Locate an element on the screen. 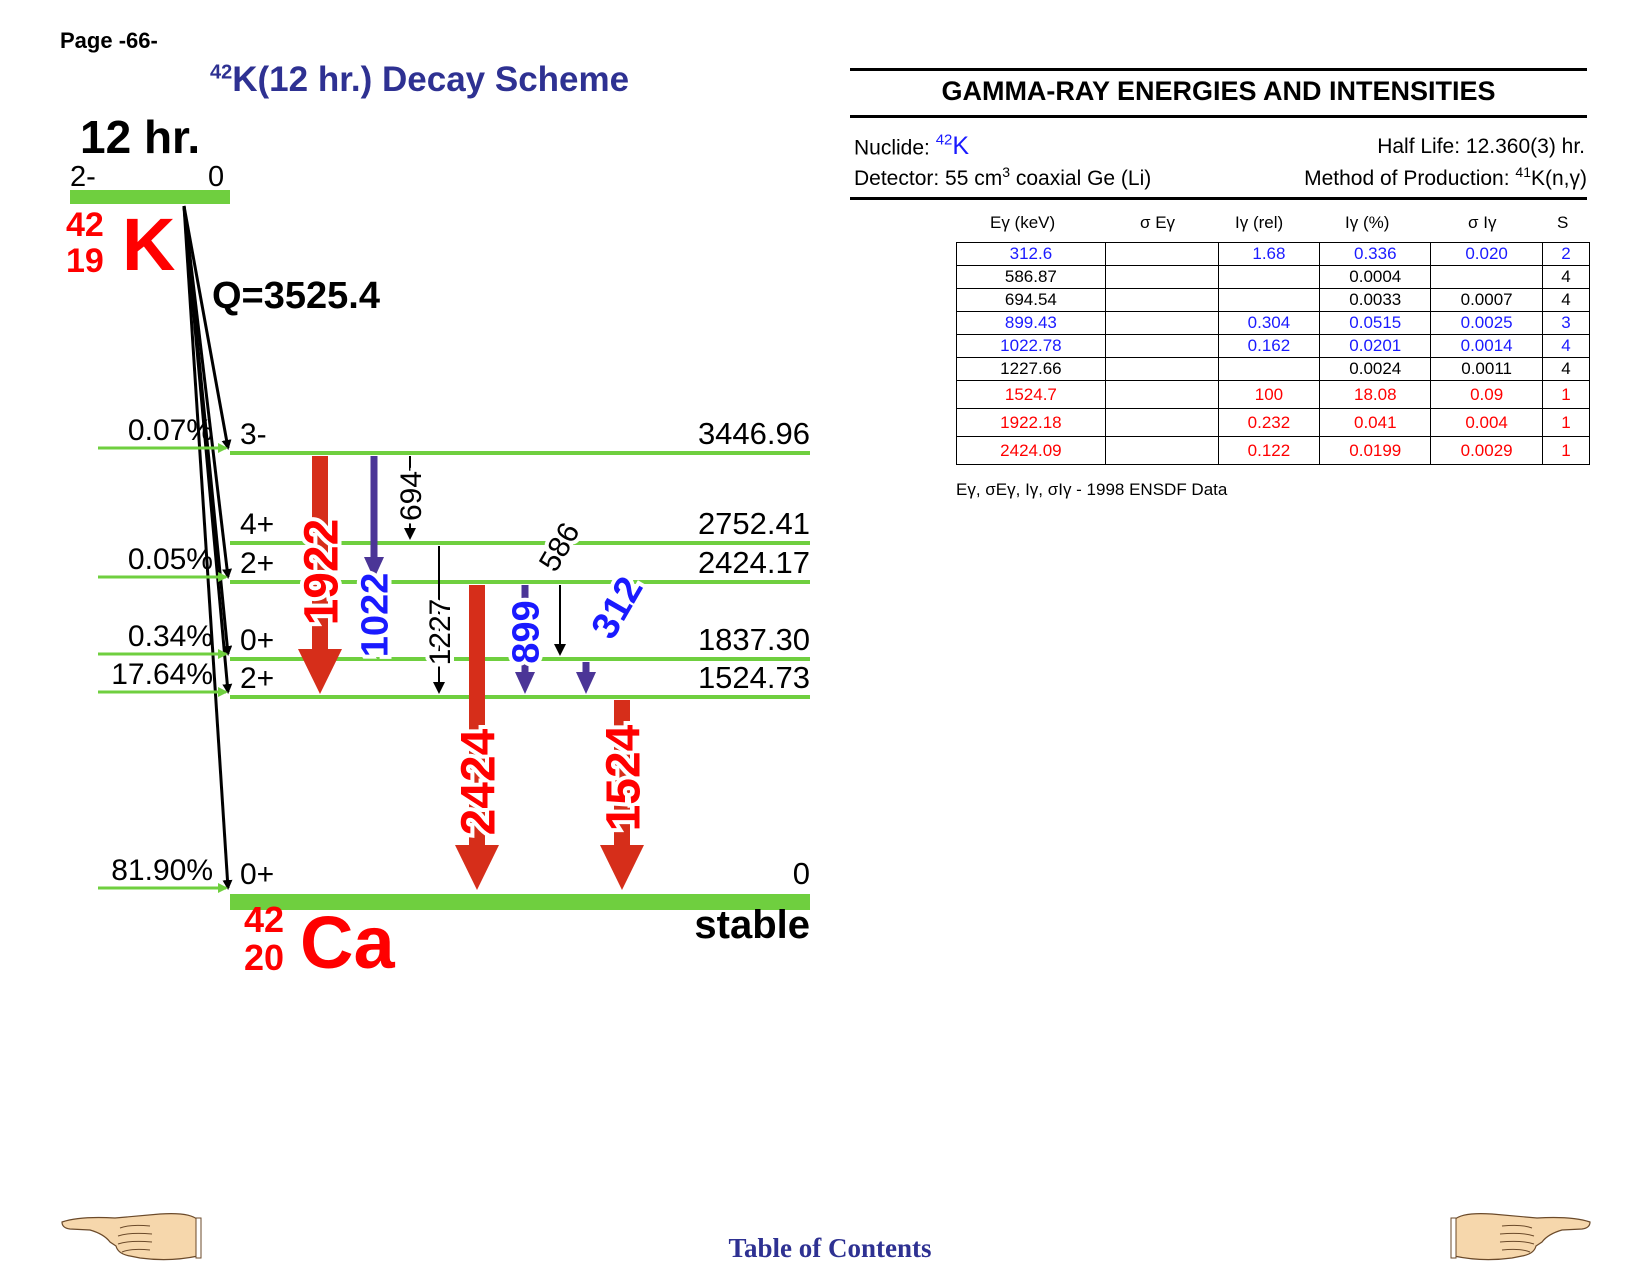 The width and height of the screenshot is (1651, 1275). gamma-energy-label: 899 is located at coordinates (527, 631).